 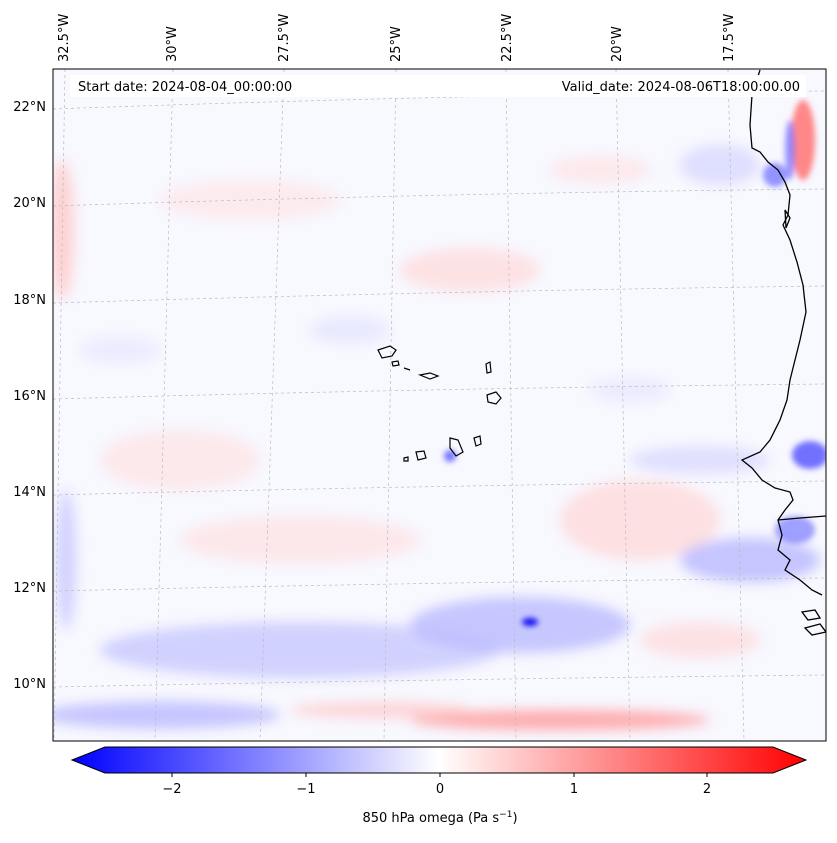 What do you see at coordinates (29, 684) in the screenshot?
I see `lat-label: 10°N` at bounding box center [29, 684].